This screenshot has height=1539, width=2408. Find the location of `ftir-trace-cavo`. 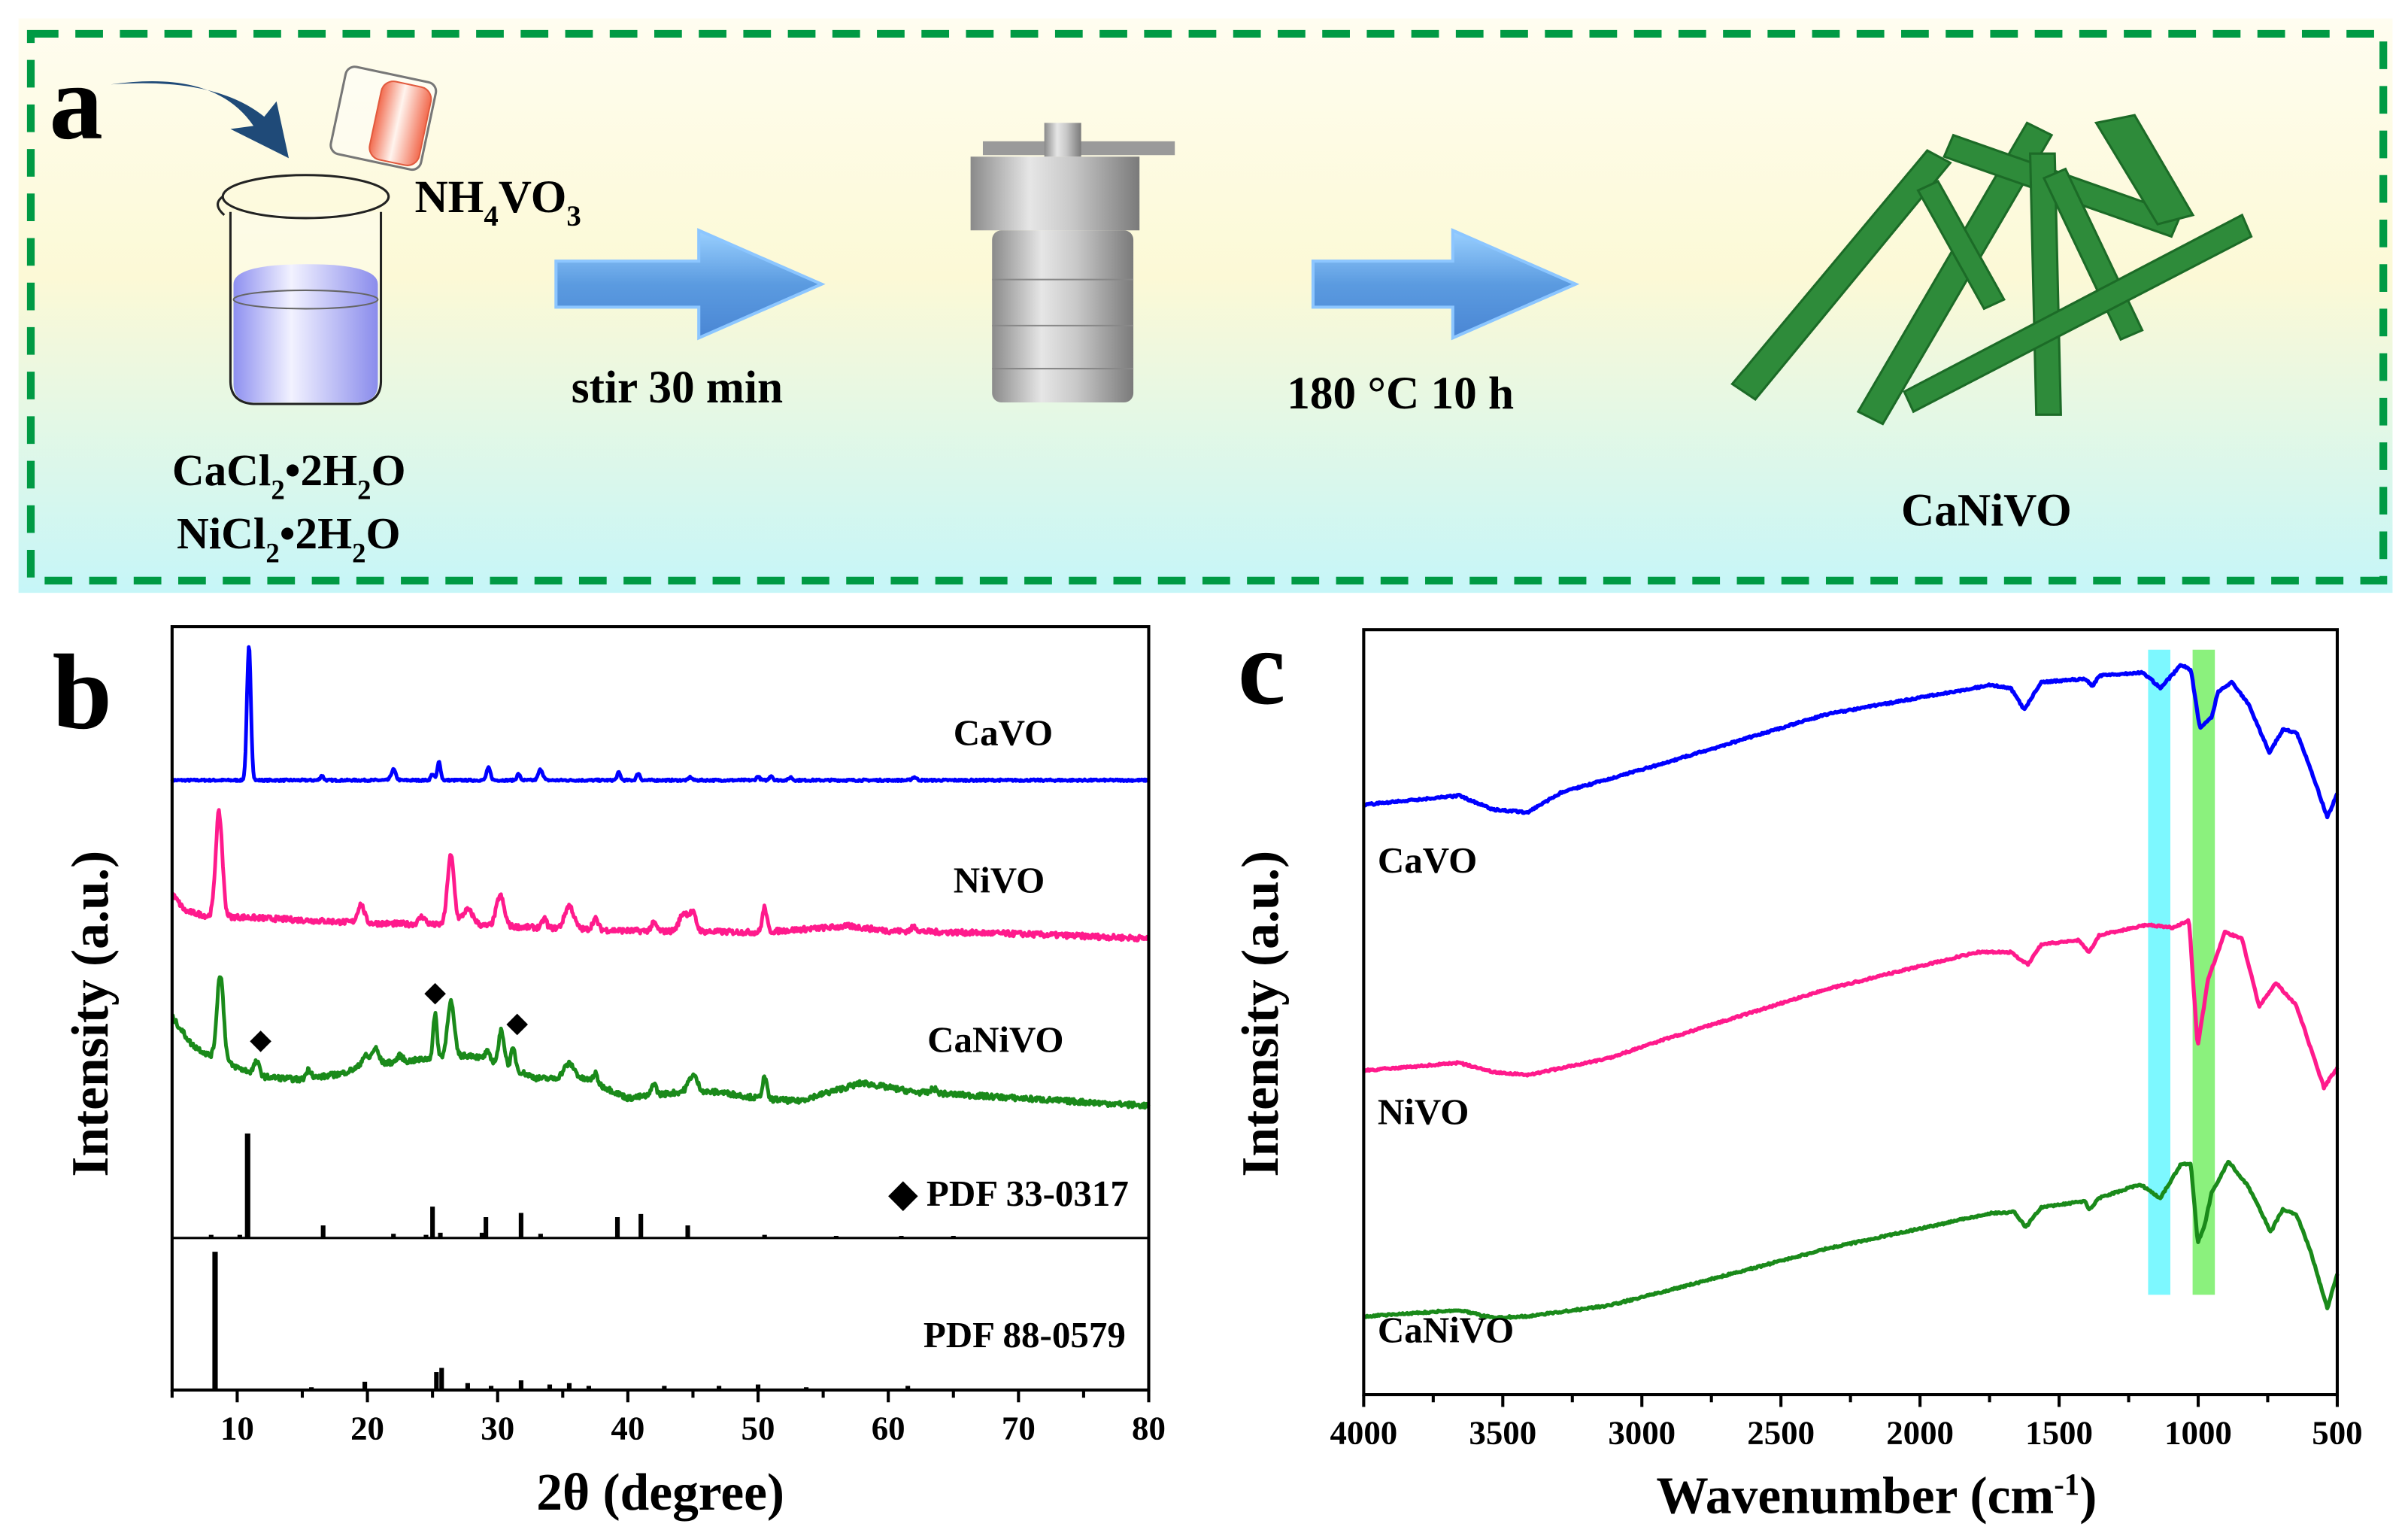

ftir-trace-cavo is located at coordinates (1851, 742).